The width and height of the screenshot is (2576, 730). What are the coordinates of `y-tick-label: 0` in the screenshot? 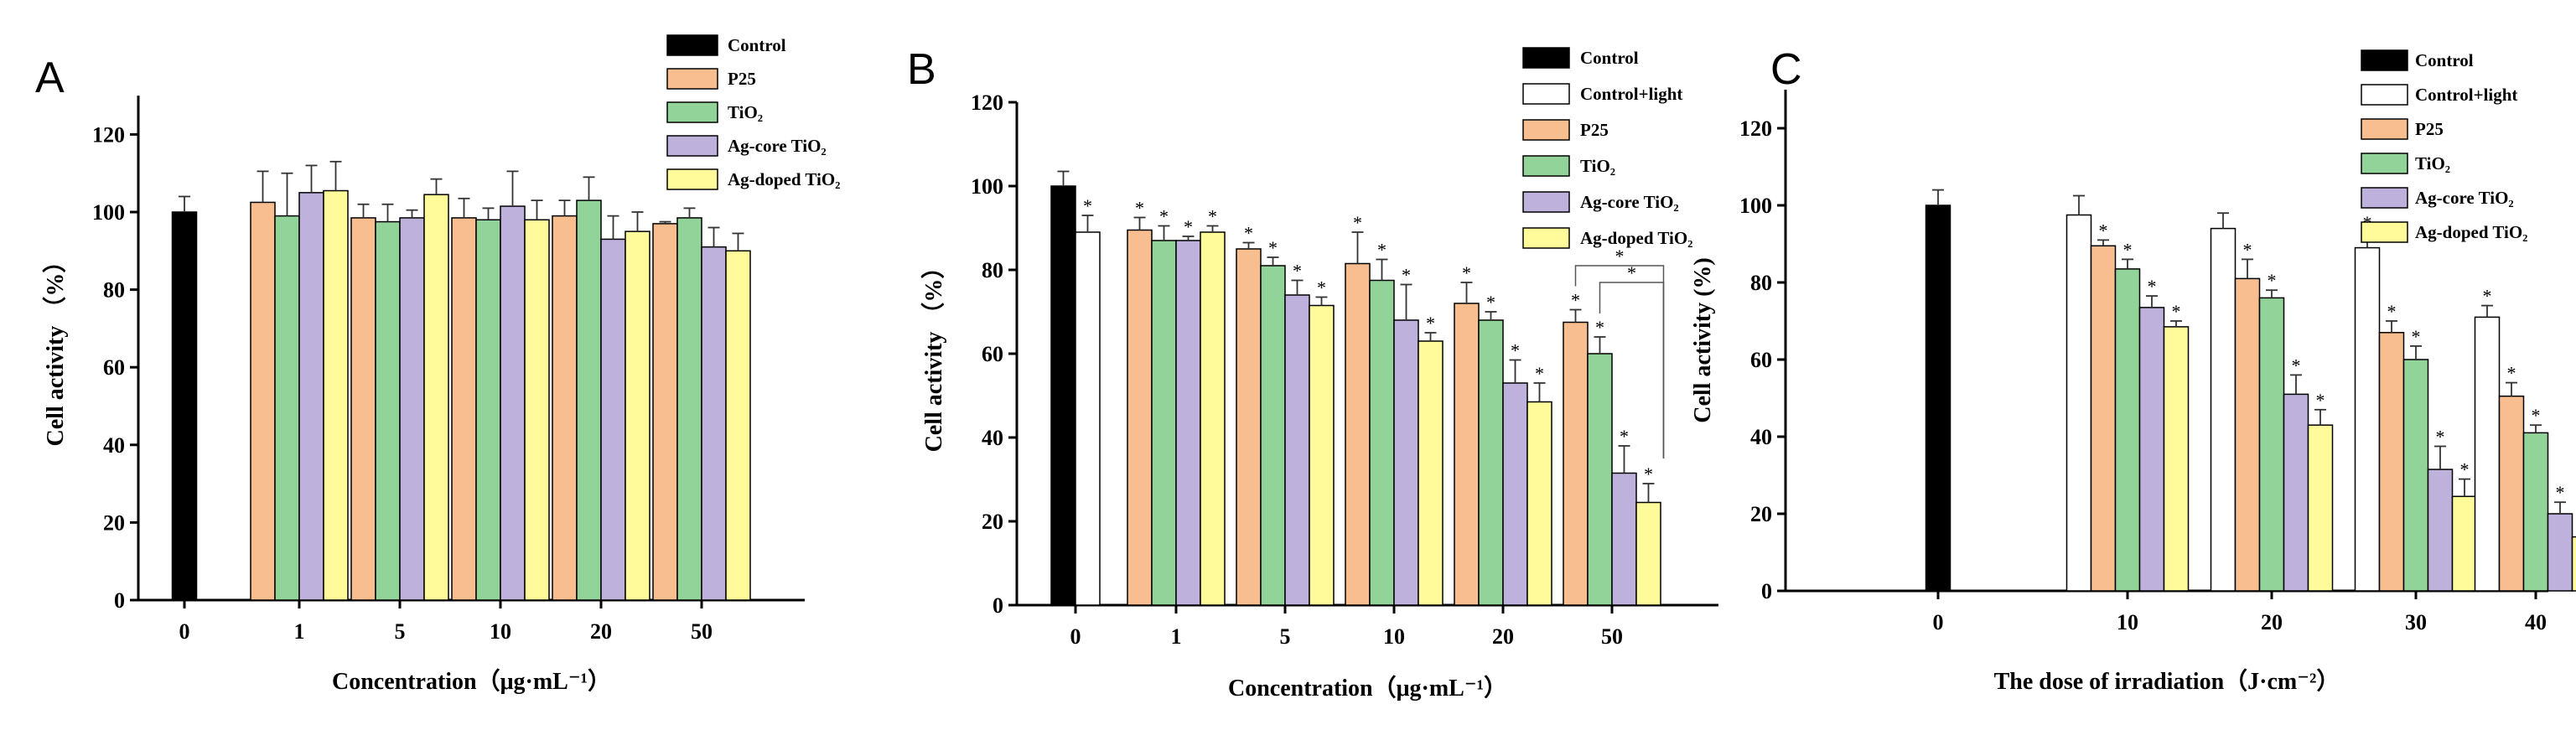 It's located at (119, 600).